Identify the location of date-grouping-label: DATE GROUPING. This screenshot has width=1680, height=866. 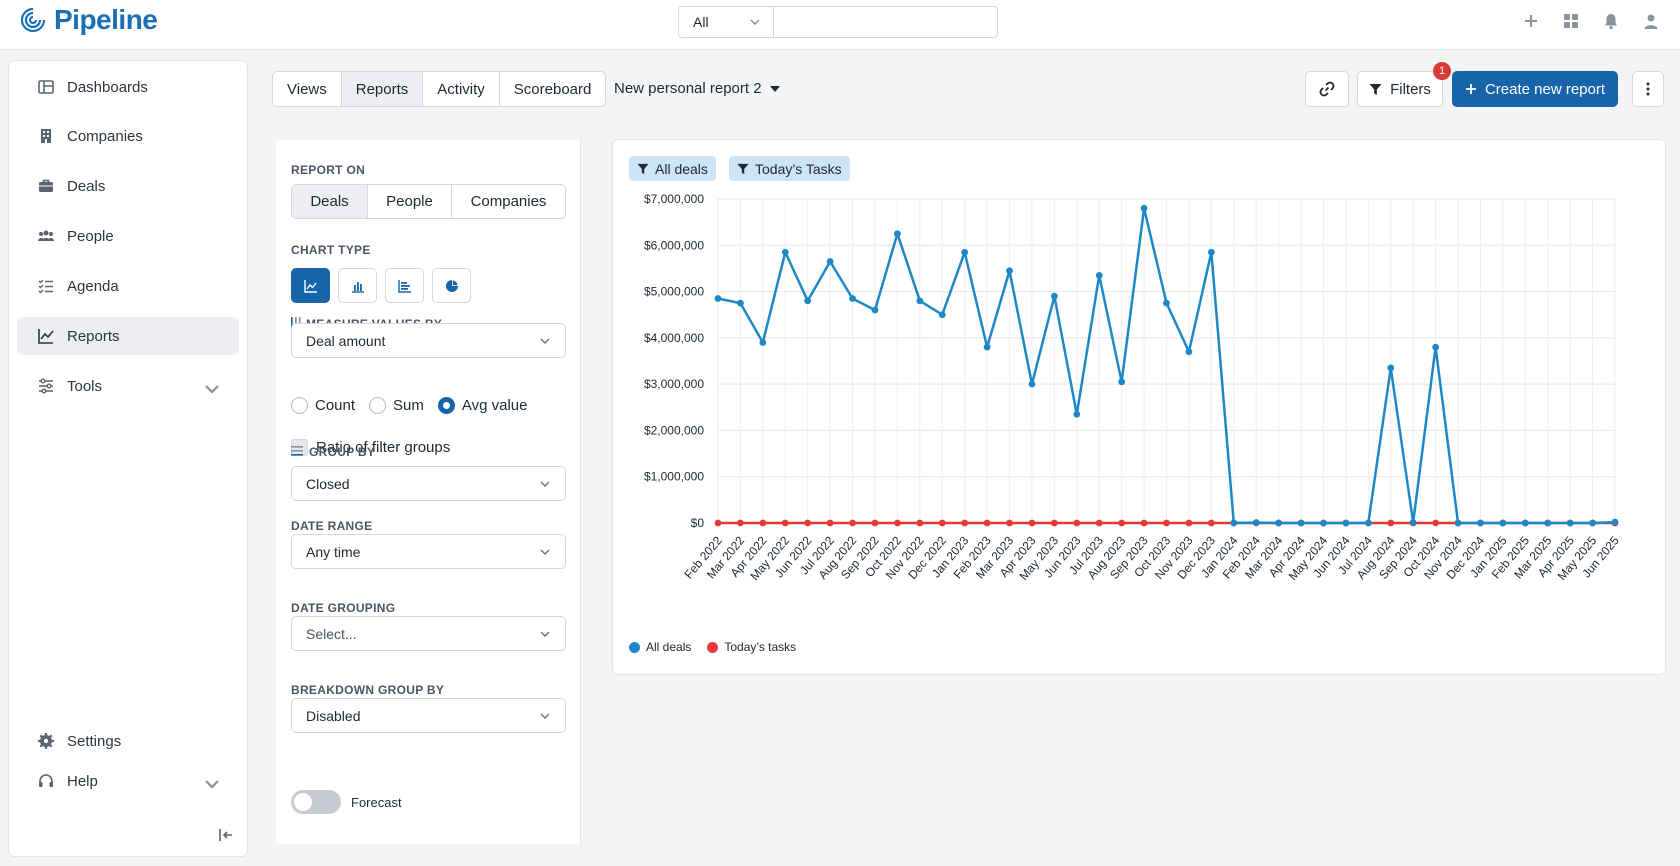
(343, 608).